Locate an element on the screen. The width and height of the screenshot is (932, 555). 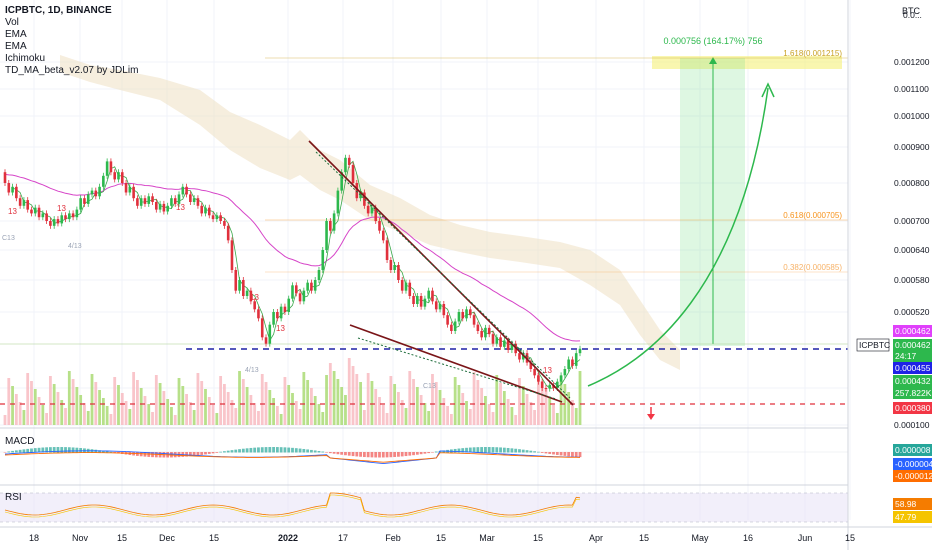
price-tick-label: 0.000800 is located at coordinates (912, 183).